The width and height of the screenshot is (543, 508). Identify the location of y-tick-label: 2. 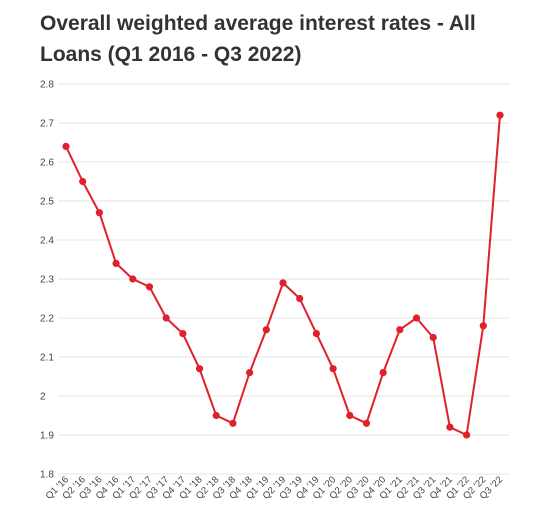
(43, 397).